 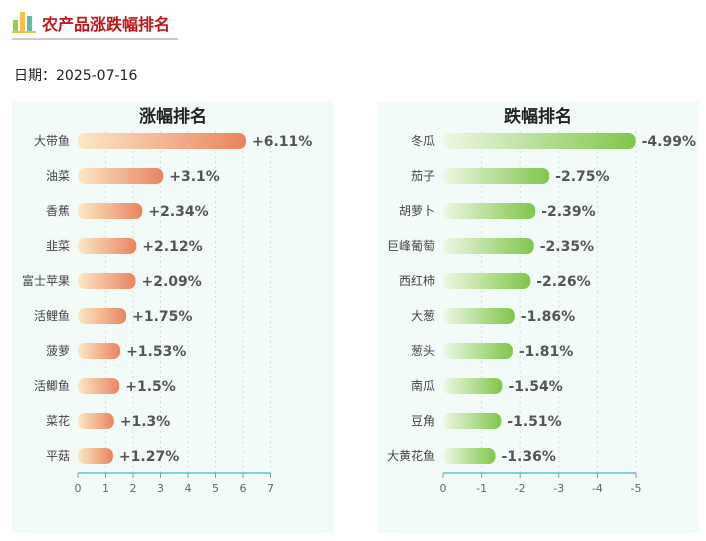 What do you see at coordinates (669, 142) in the screenshot?
I see `fall-value-label: -4.99%` at bounding box center [669, 142].